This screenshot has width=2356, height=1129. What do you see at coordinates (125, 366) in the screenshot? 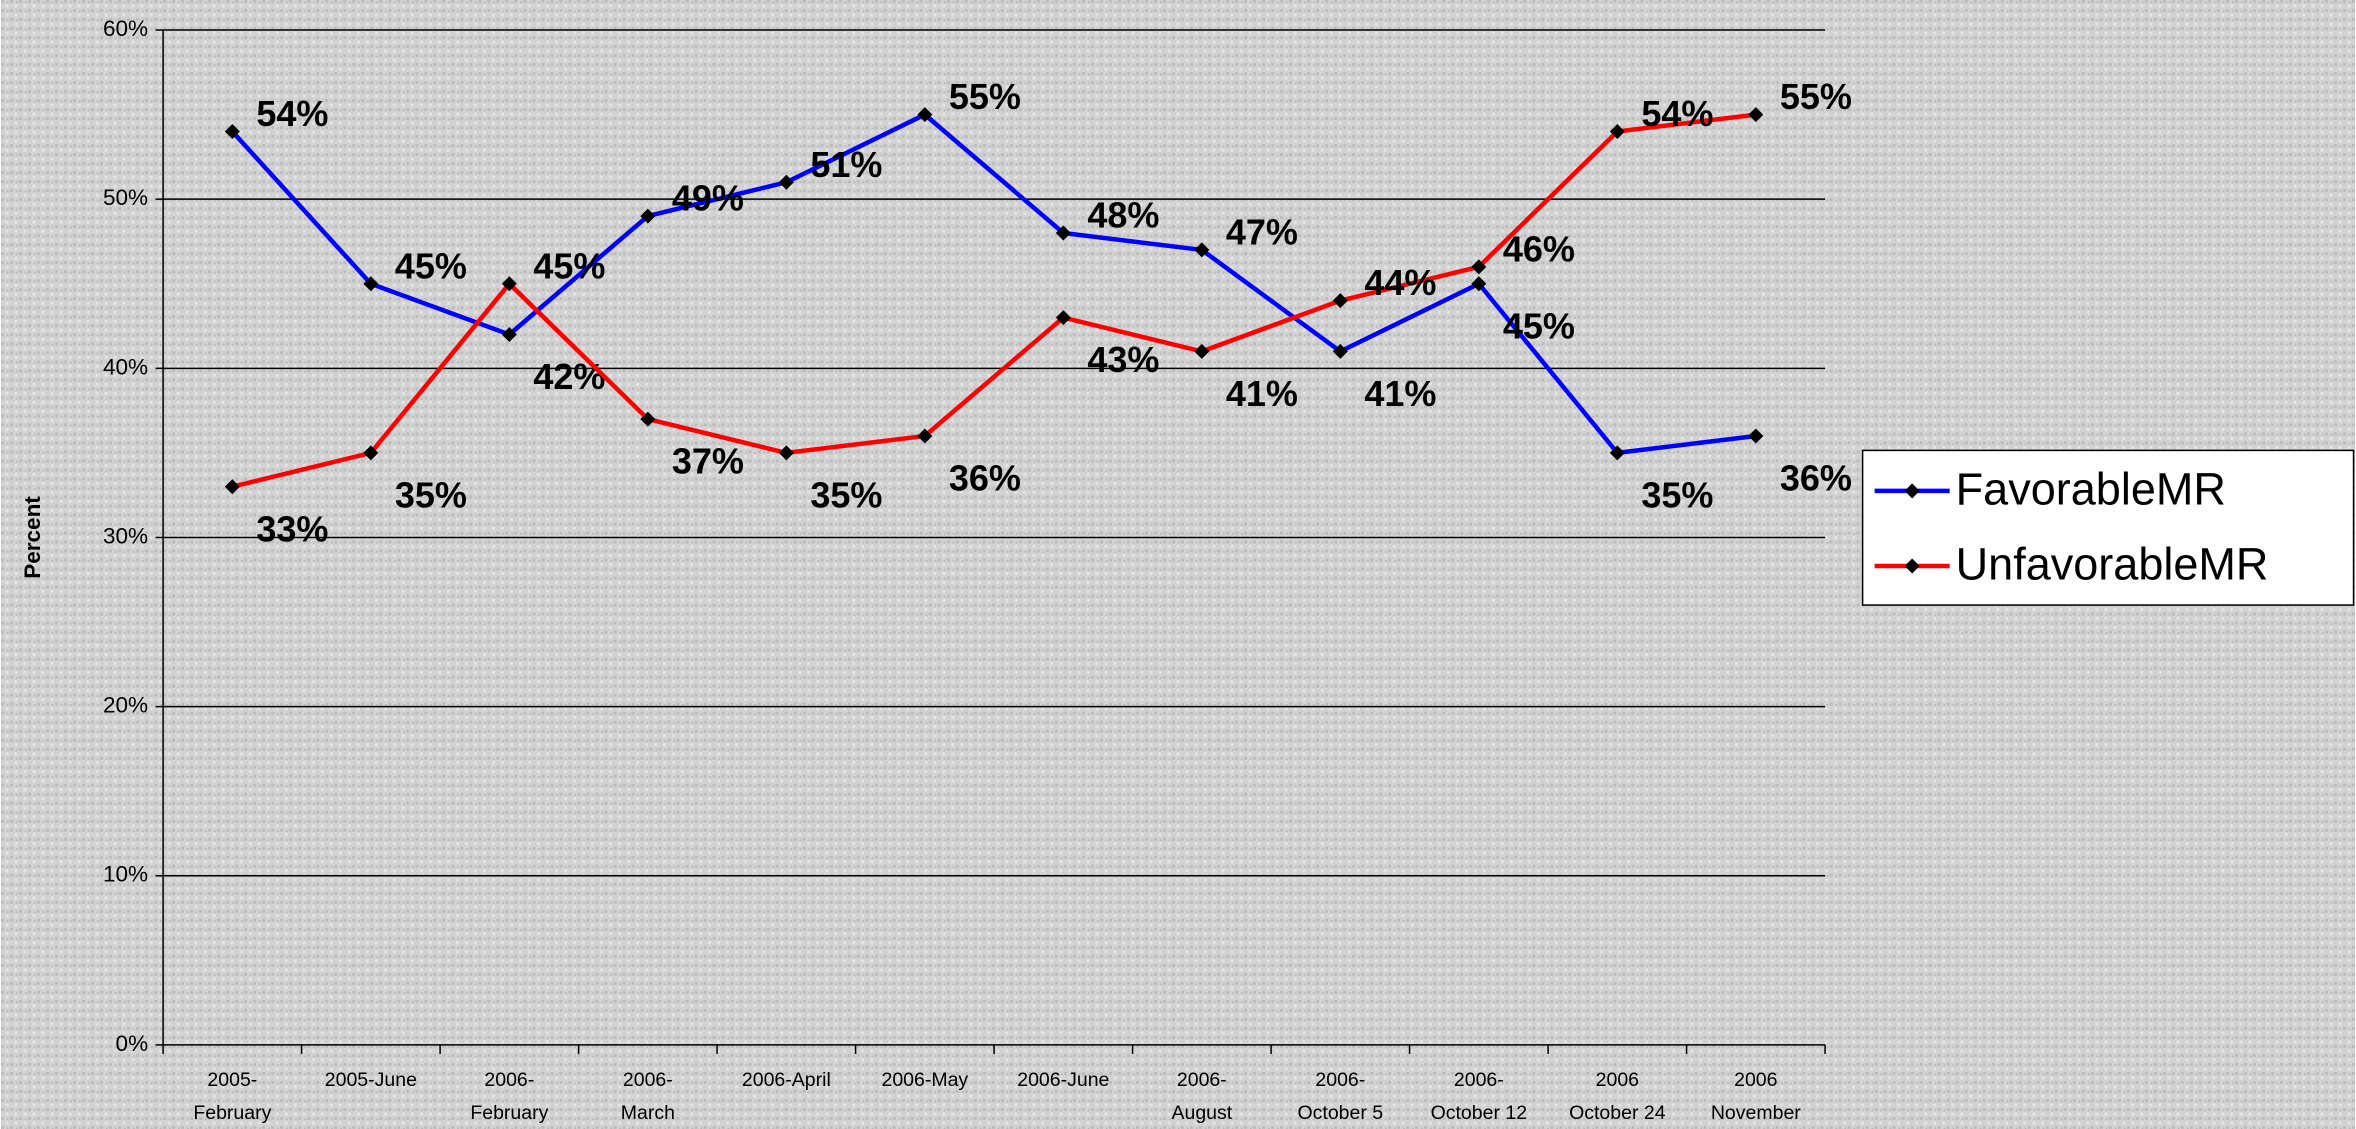
I see `y-tick-label: 40%` at bounding box center [125, 366].